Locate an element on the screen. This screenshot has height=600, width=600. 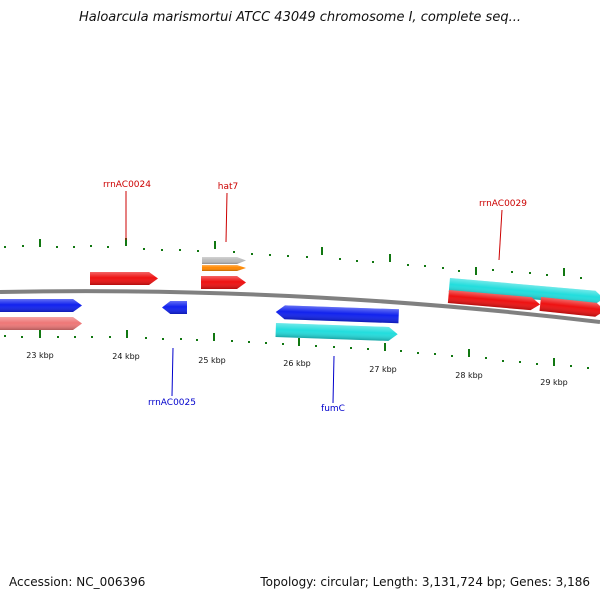
gene-label: rrnAC0024 is located at coordinates (127, 185).